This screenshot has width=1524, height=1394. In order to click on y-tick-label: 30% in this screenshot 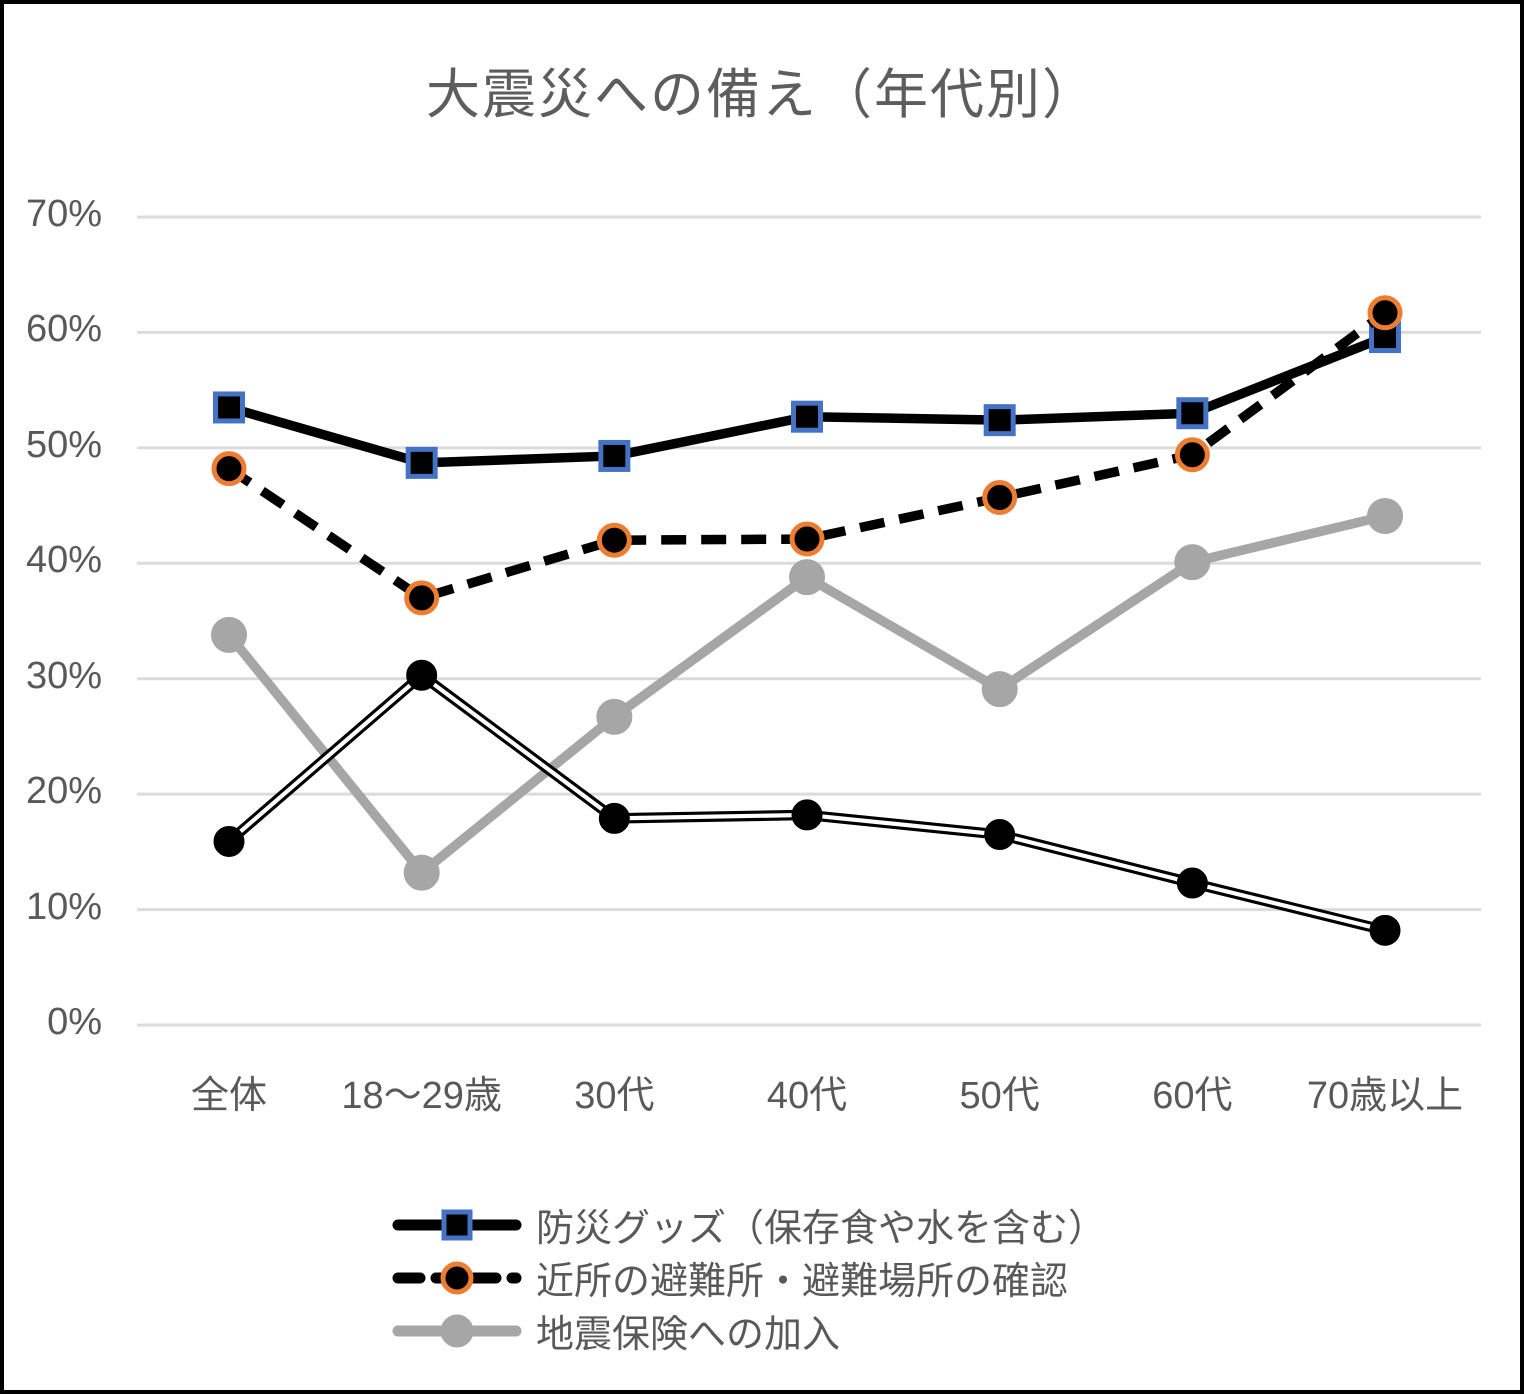, I will do `click(63, 675)`.